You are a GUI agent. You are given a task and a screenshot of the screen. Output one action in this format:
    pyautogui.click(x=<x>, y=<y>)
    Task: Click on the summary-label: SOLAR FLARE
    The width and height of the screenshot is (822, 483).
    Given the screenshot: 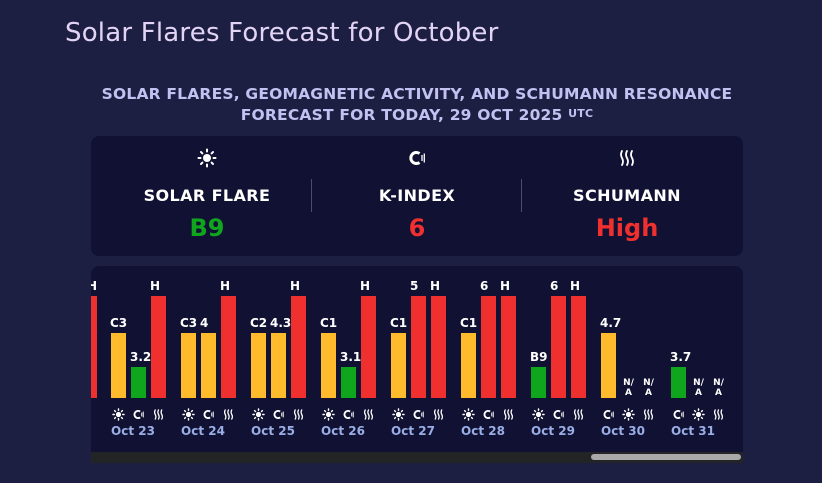 What is the action you would take?
    pyautogui.click(x=207, y=195)
    